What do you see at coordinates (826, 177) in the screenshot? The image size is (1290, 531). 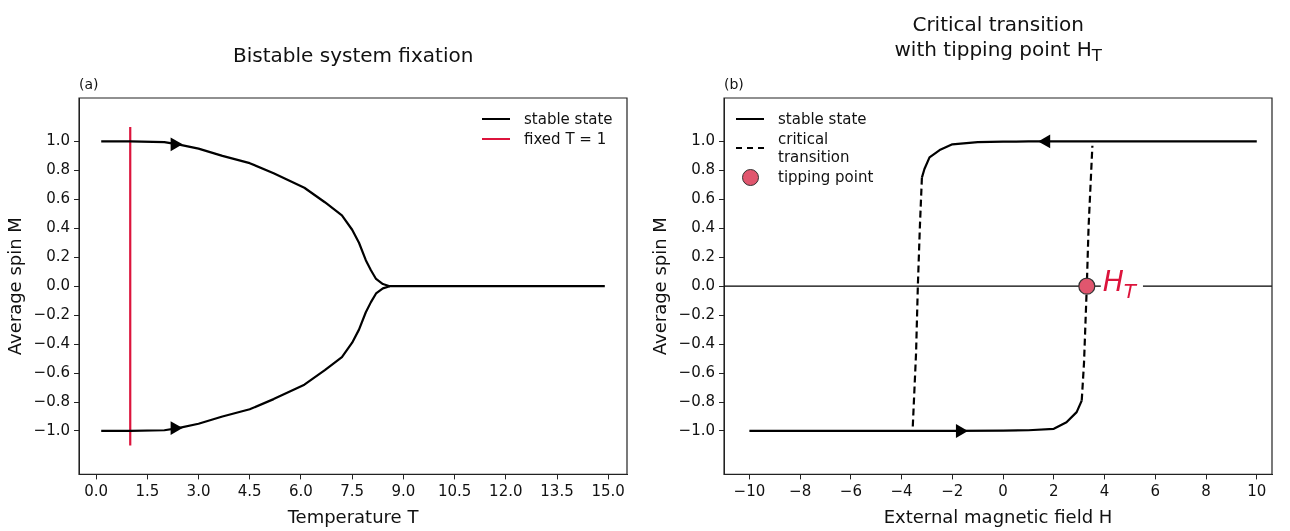 I see `legend-label: tipping point` at bounding box center [826, 177].